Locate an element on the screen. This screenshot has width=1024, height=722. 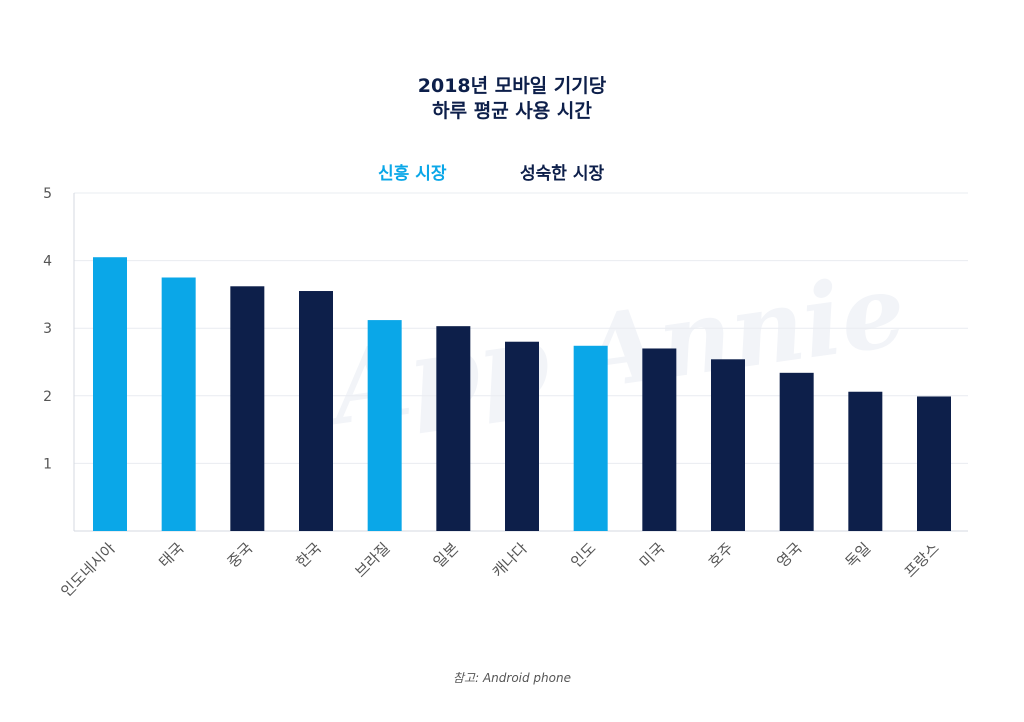
chart-title-line-1: 2018년 모바일 기기당 is located at coordinates (512, 86).